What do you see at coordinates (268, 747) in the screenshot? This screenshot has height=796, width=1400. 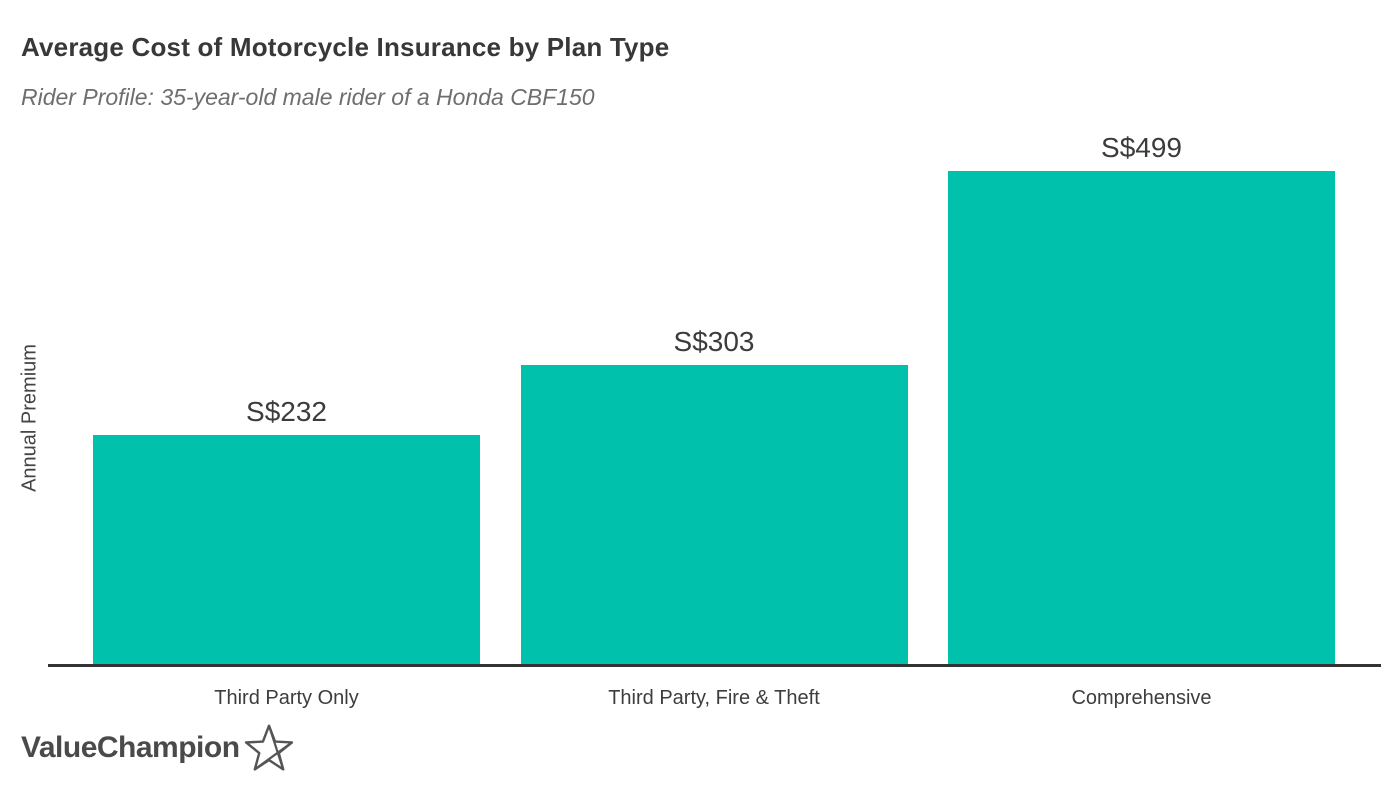 I see `star-icon` at bounding box center [268, 747].